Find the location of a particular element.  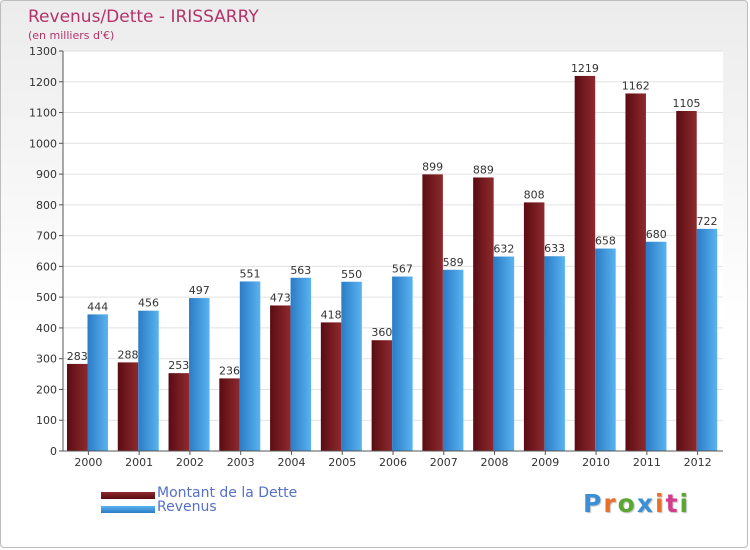

x-tick-label: 2008 is located at coordinates (495, 462).